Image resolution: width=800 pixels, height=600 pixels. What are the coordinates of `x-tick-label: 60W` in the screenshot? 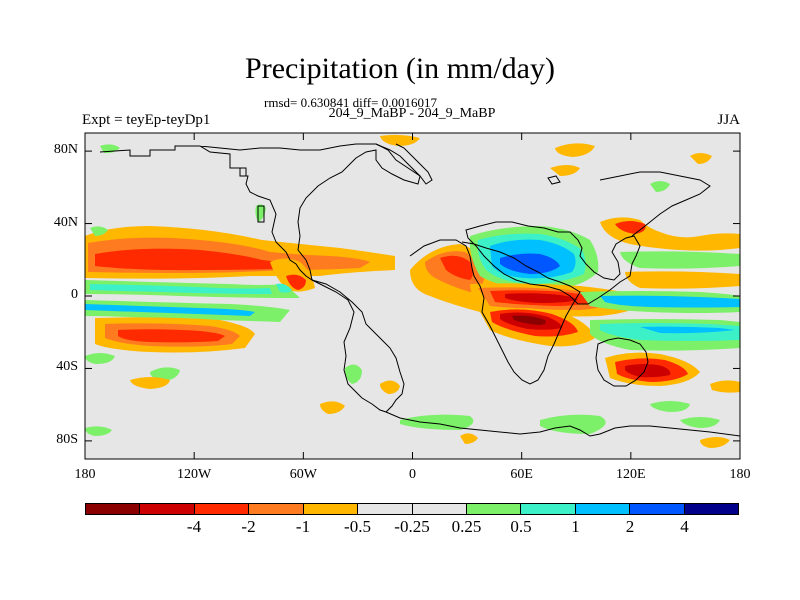 It's located at (303, 474).